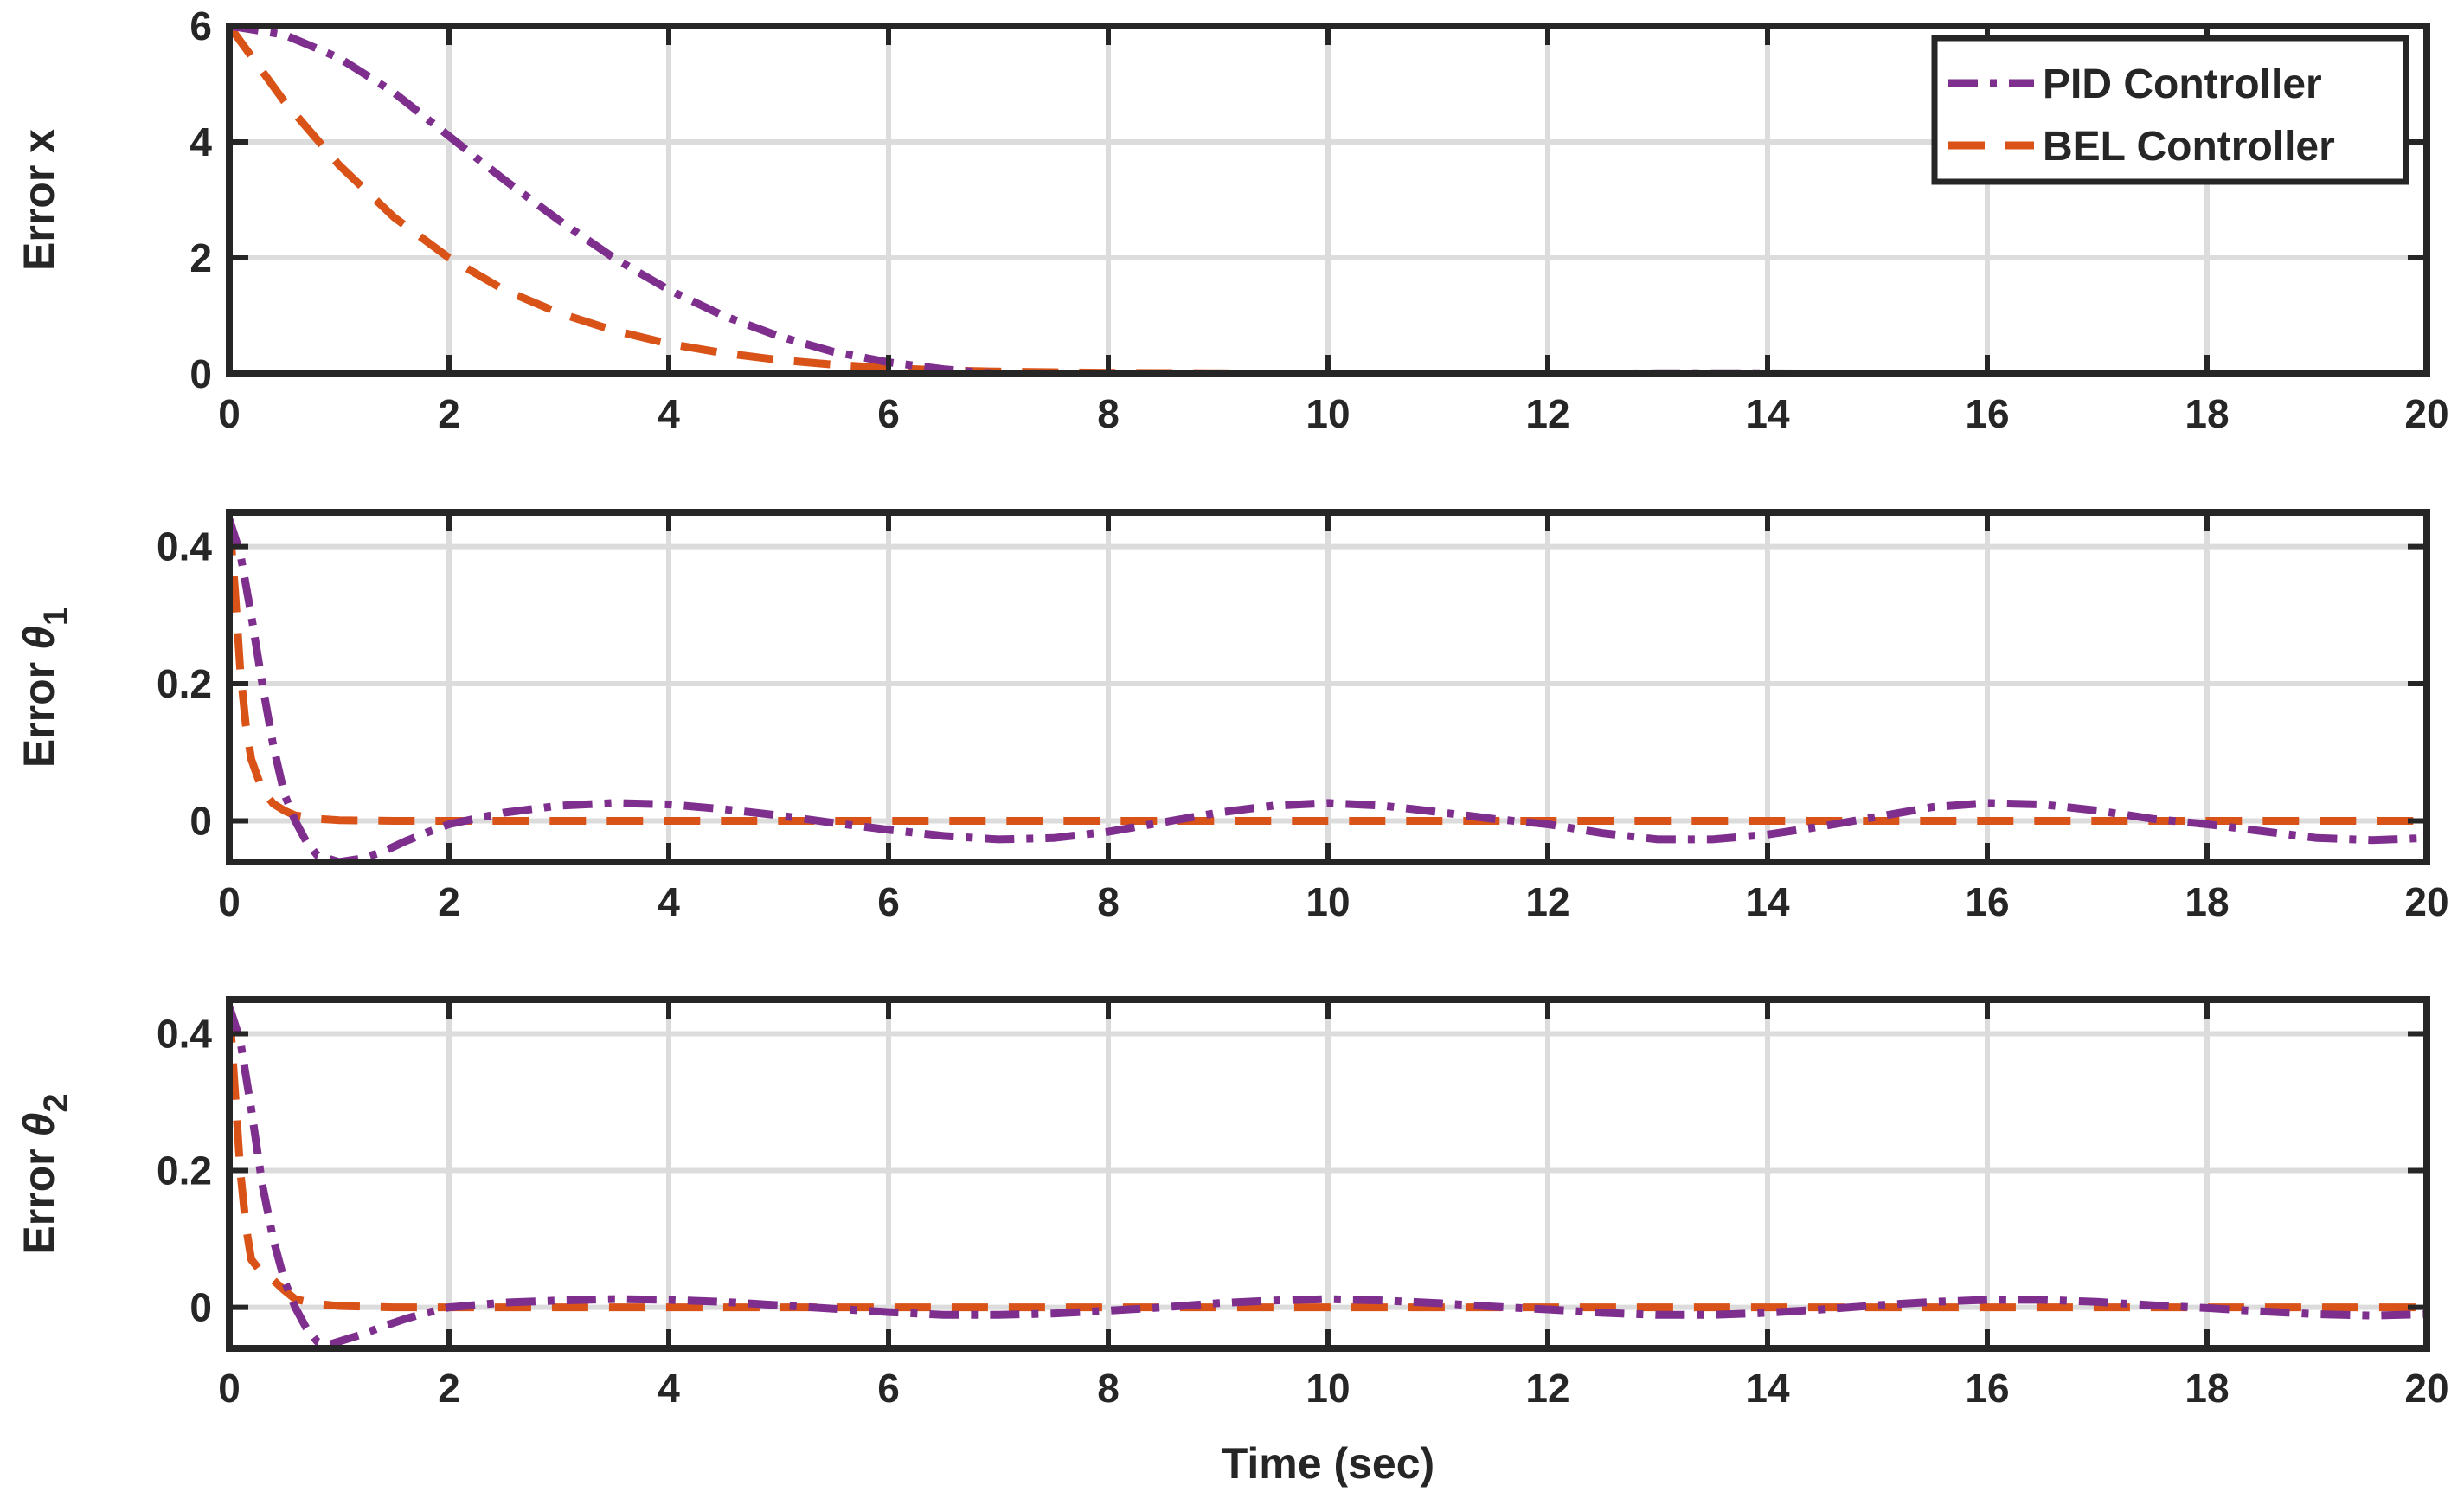 Image resolution: width=2464 pixels, height=1505 pixels. What do you see at coordinates (200, 141) in the screenshot?
I see `y-tick-label: 4` at bounding box center [200, 141].